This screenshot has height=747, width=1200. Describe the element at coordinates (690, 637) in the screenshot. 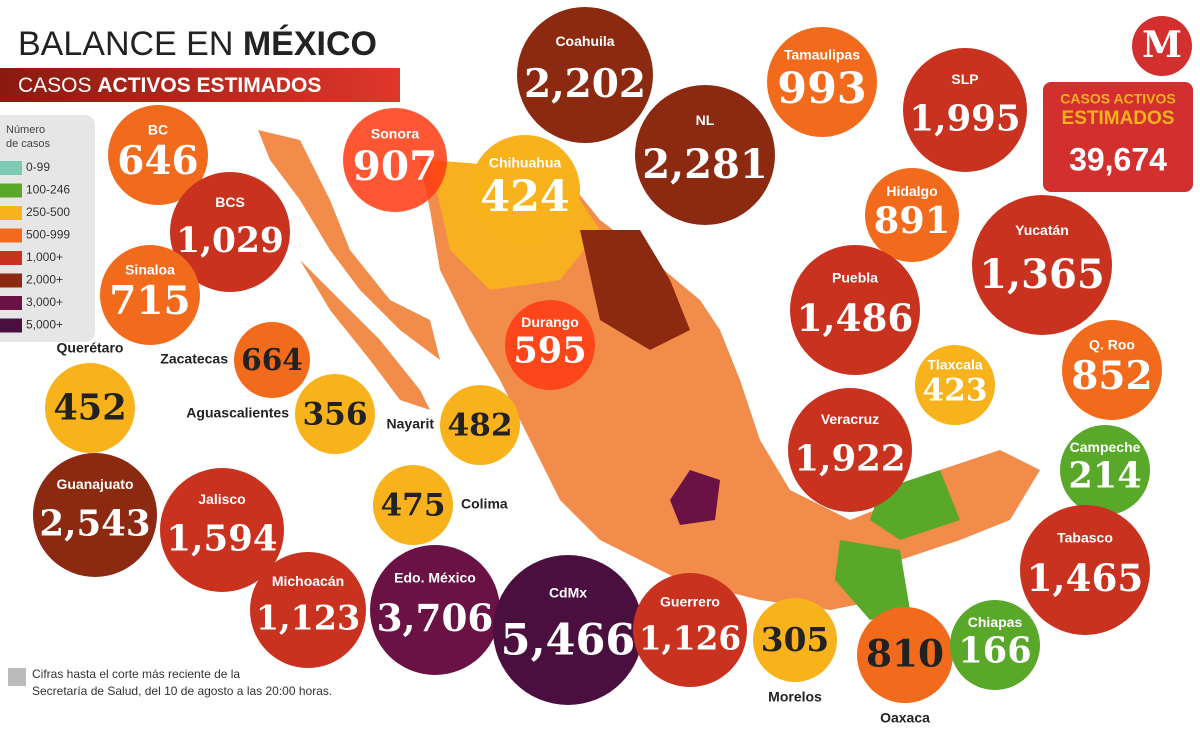

I see `state-value: 1,126` at that location.